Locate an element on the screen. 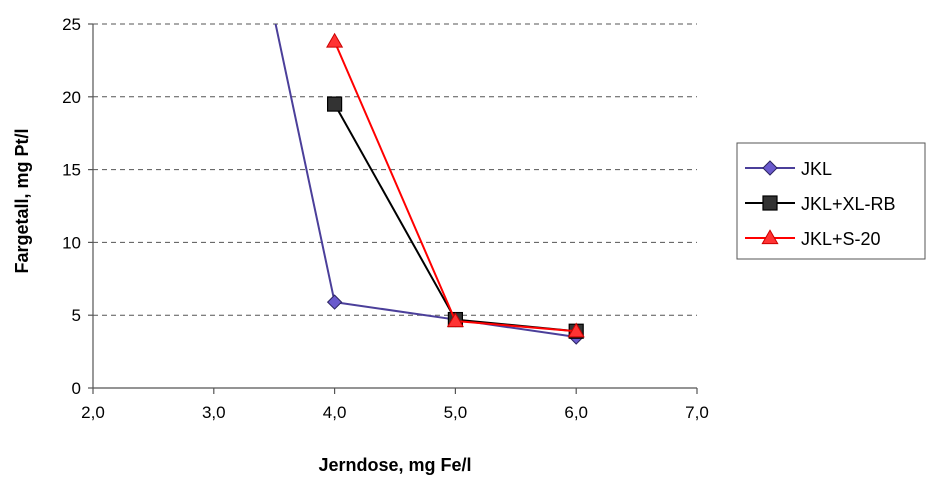  y-tick-label: 20 is located at coordinates (71, 97).